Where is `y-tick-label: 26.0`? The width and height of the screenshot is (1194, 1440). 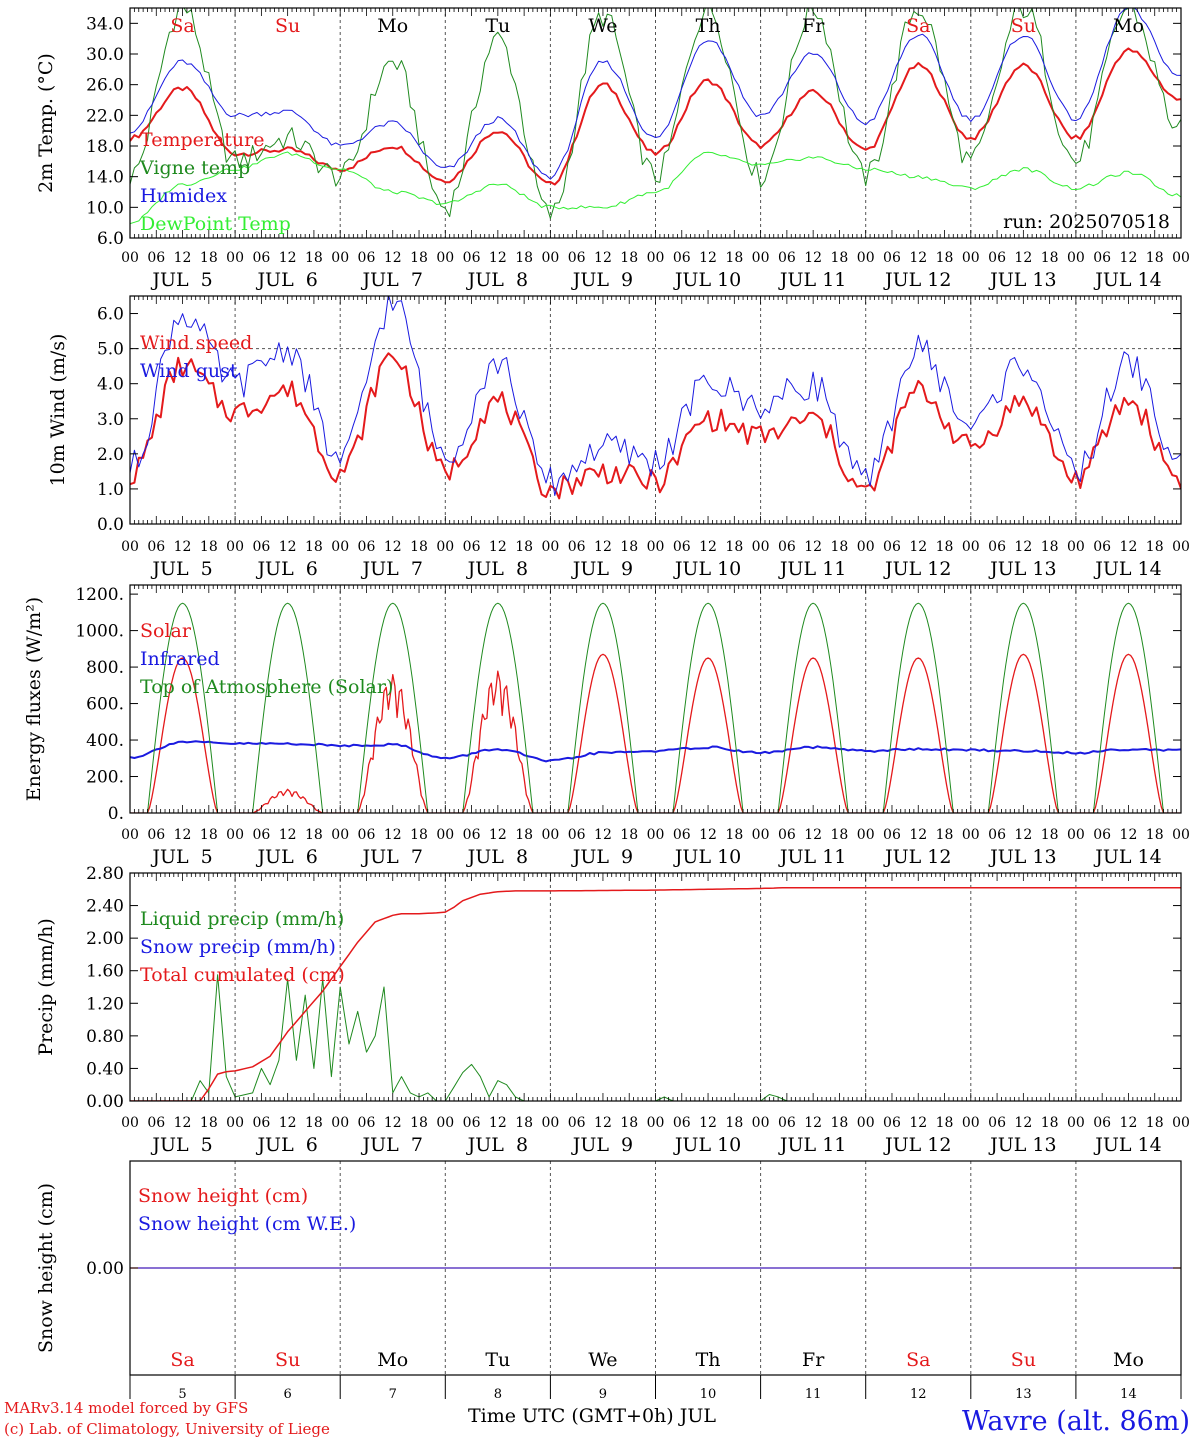 y-tick-label: 26.0 is located at coordinates (105, 86).